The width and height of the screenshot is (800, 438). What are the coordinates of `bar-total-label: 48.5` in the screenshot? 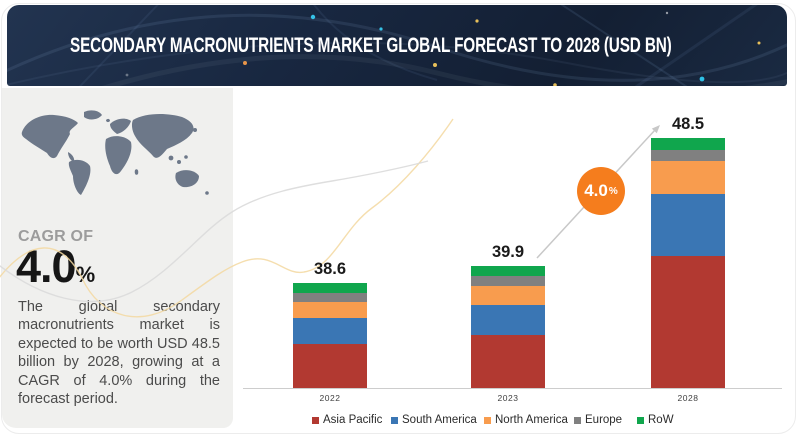 It's located at (688, 124).